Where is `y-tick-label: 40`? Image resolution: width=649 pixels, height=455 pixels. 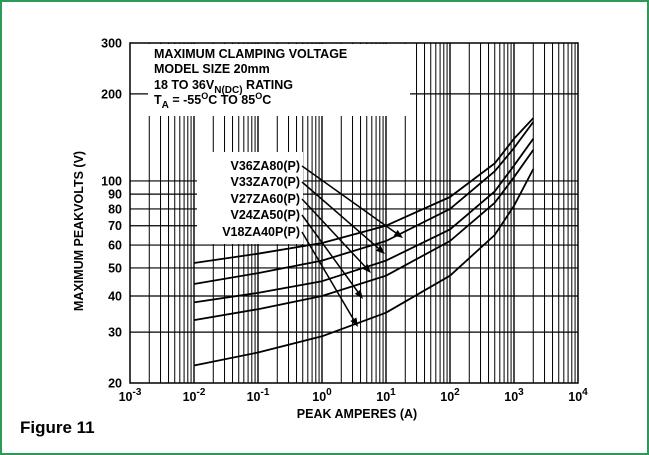 y-tick-label: 40 is located at coordinates (115, 296).